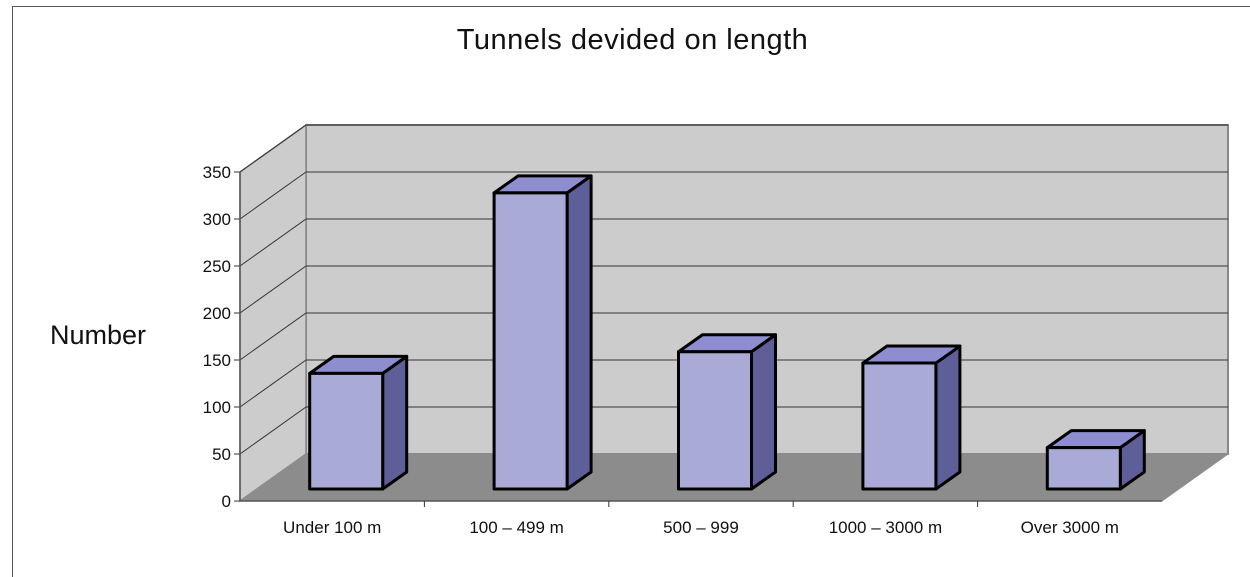 Image resolution: width=1250 pixels, height=577 pixels. What do you see at coordinates (885, 527) in the screenshot?
I see `x-tick-label: 1000 – 3000 m` at bounding box center [885, 527].